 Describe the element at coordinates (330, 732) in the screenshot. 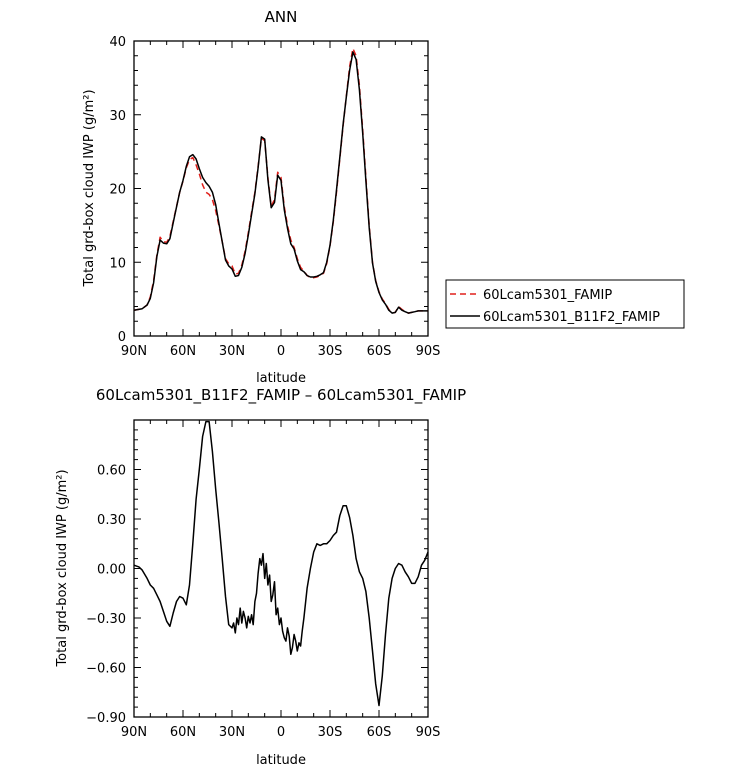

I see `bottom-x-tick-label: 30S` at that location.